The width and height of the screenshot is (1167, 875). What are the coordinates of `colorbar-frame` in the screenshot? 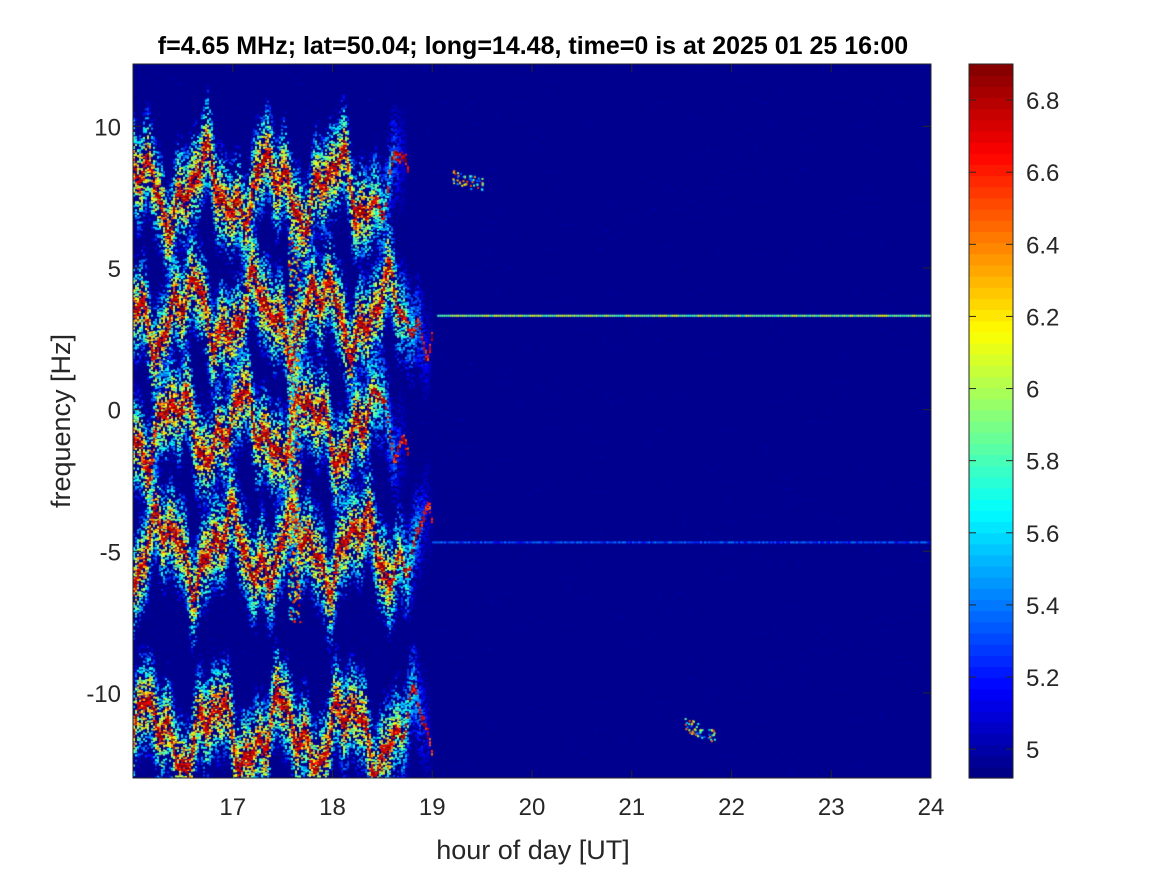 It's located at (991, 421).